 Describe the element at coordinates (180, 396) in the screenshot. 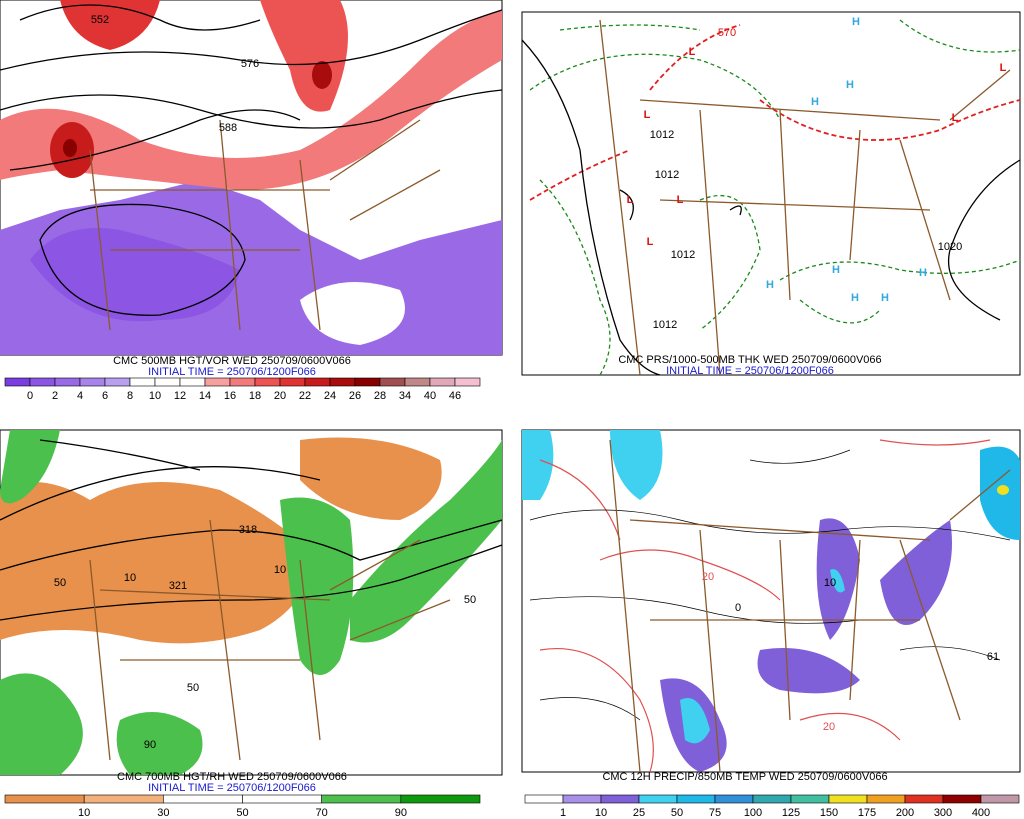

I see `colorbar-label: 12` at that location.